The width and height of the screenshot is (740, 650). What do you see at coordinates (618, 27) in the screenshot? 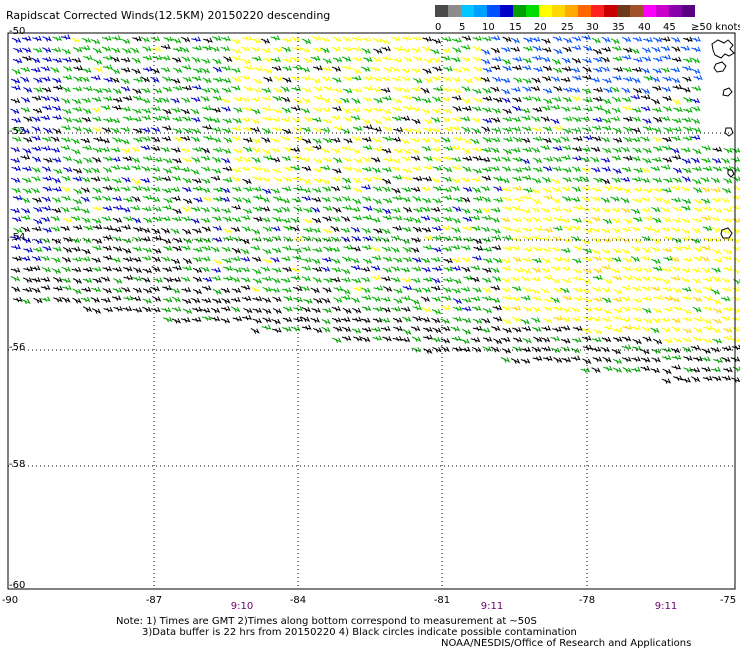
I see `legend-label-35: 35` at bounding box center [618, 27].